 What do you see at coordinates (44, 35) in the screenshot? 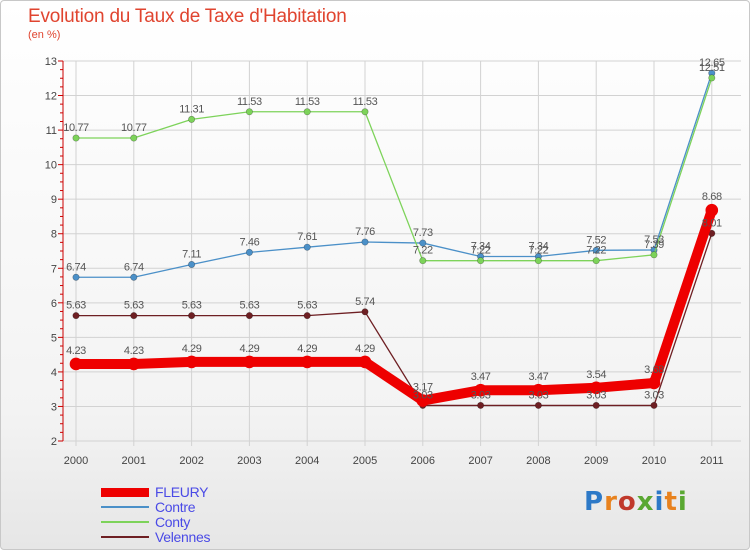
I see `chart-unit-label: (en %)` at bounding box center [44, 35].